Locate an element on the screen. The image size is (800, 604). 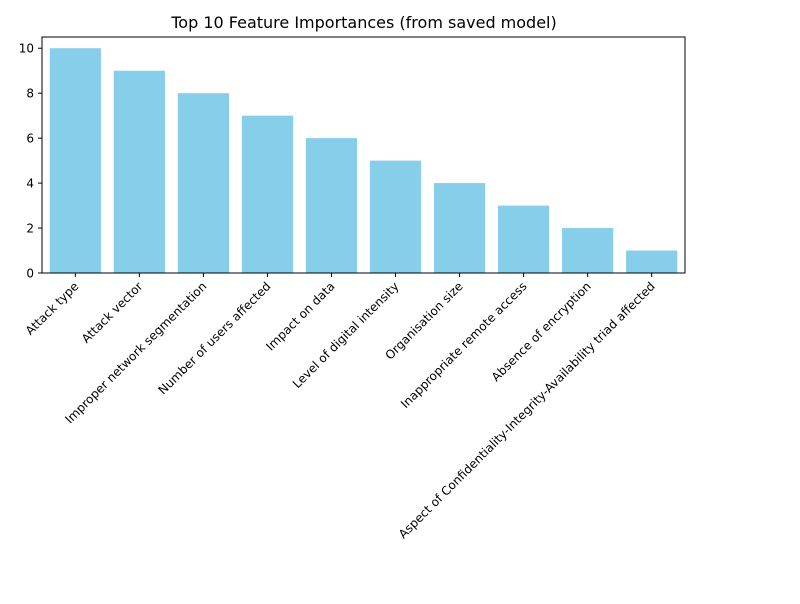
y-tick-label: 10 is located at coordinates (26, 49).